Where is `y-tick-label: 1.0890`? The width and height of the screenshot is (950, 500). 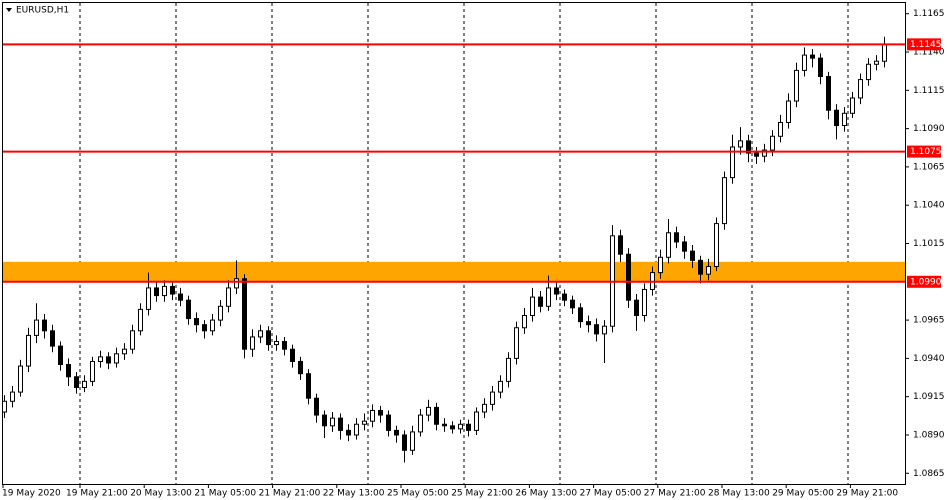 y-tick-label: 1.0890 is located at coordinates (929, 435).